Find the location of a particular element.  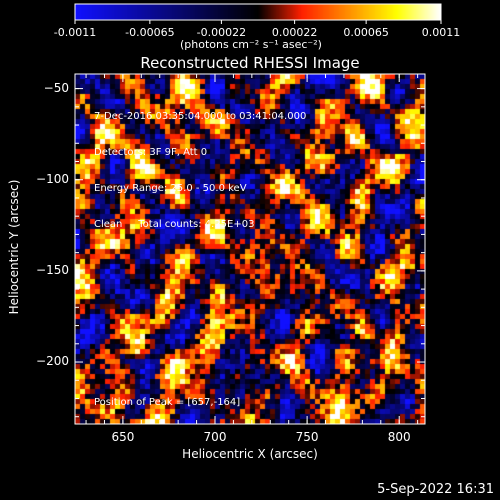

x-tick-label: 650 is located at coordinates (123, 437).